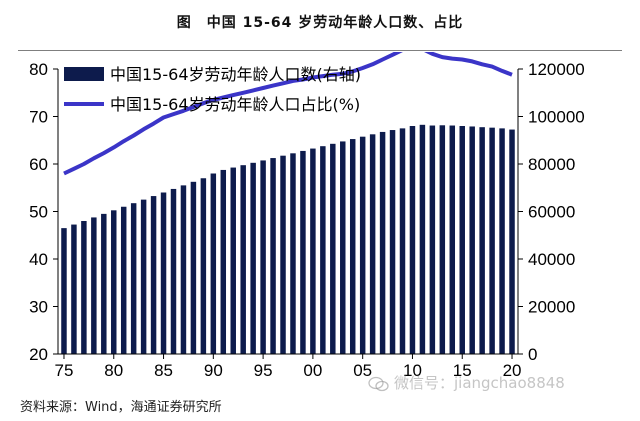 This screenshot has width=640, height=421. I want to click on bar-1997, so click(283, 254).